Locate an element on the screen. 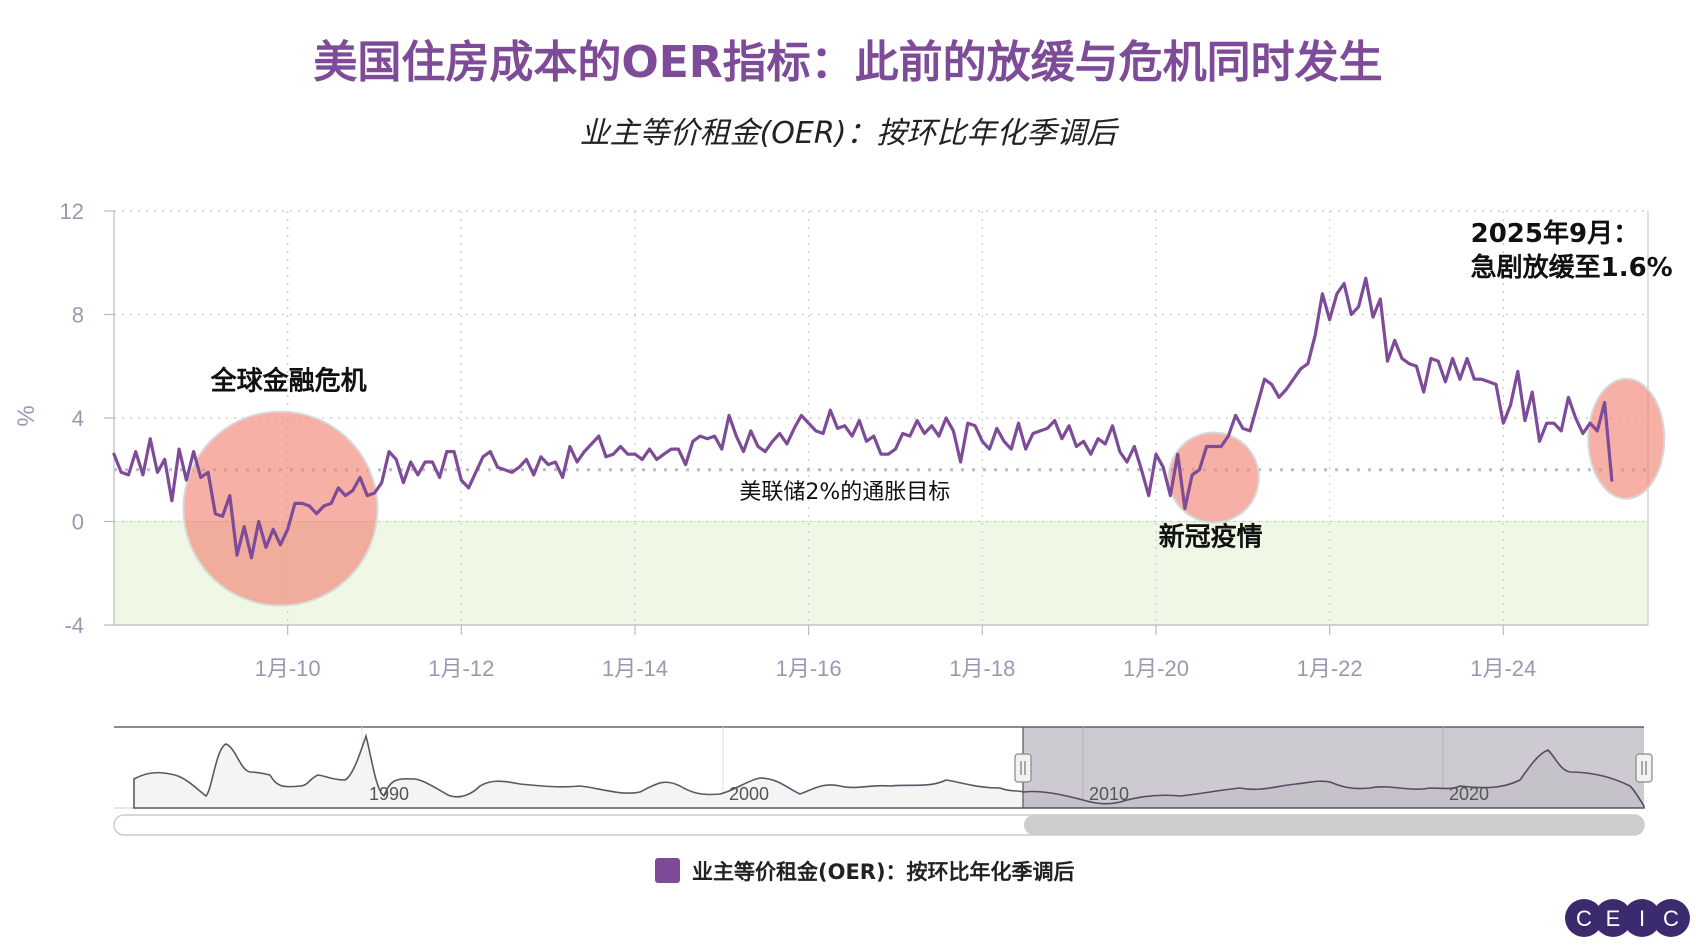 The height and width of the screenshot is (950, 1696). x-tick-label: 1月-14 is located at coordinates (635, 668).